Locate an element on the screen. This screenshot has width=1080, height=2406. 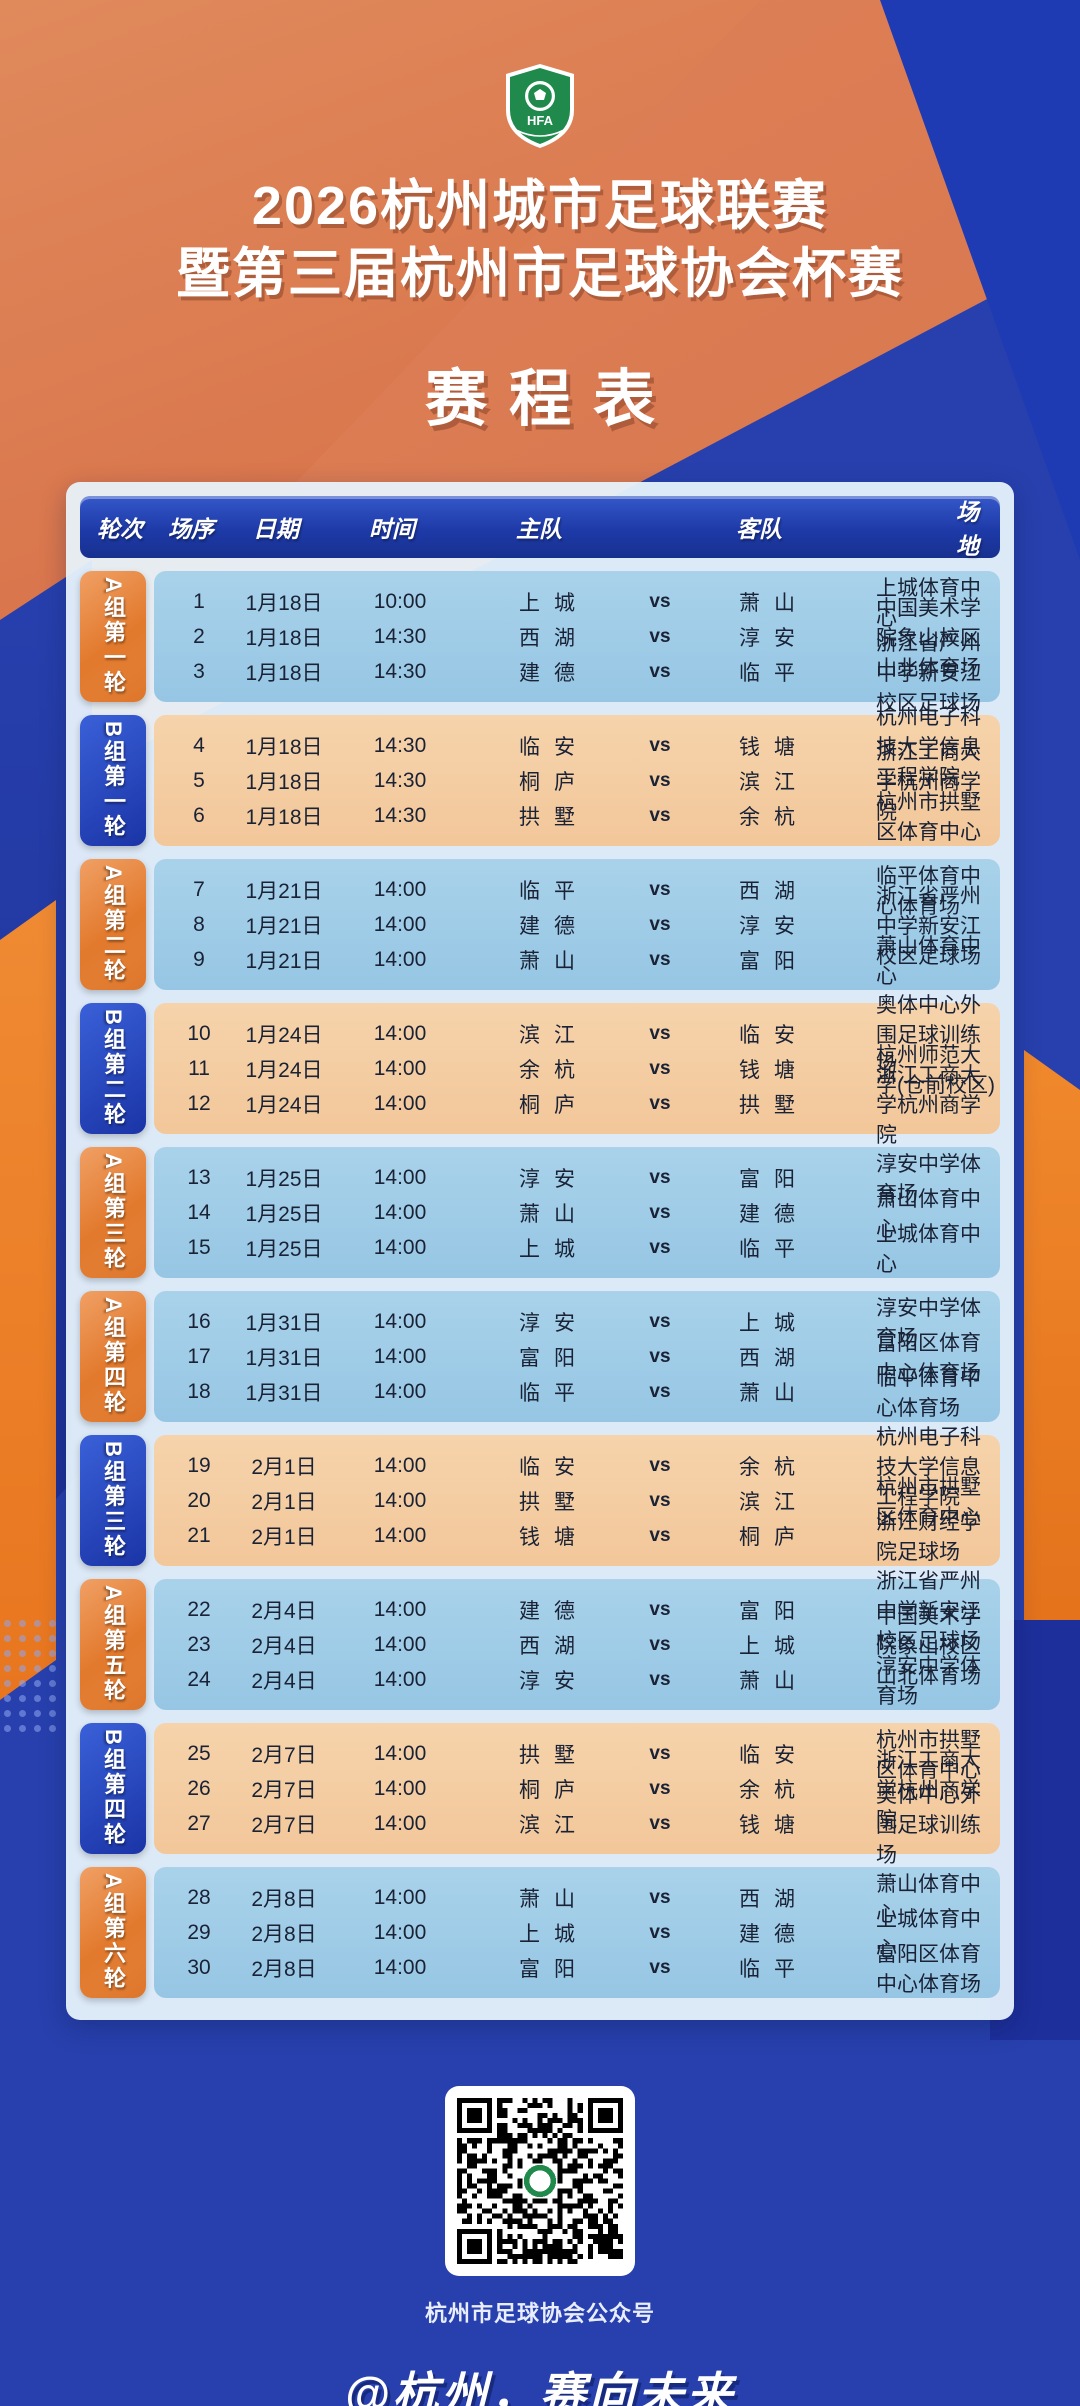
match-venue: 杭州电子科技大学信息工程学院 is located at coordinates (928, 747).